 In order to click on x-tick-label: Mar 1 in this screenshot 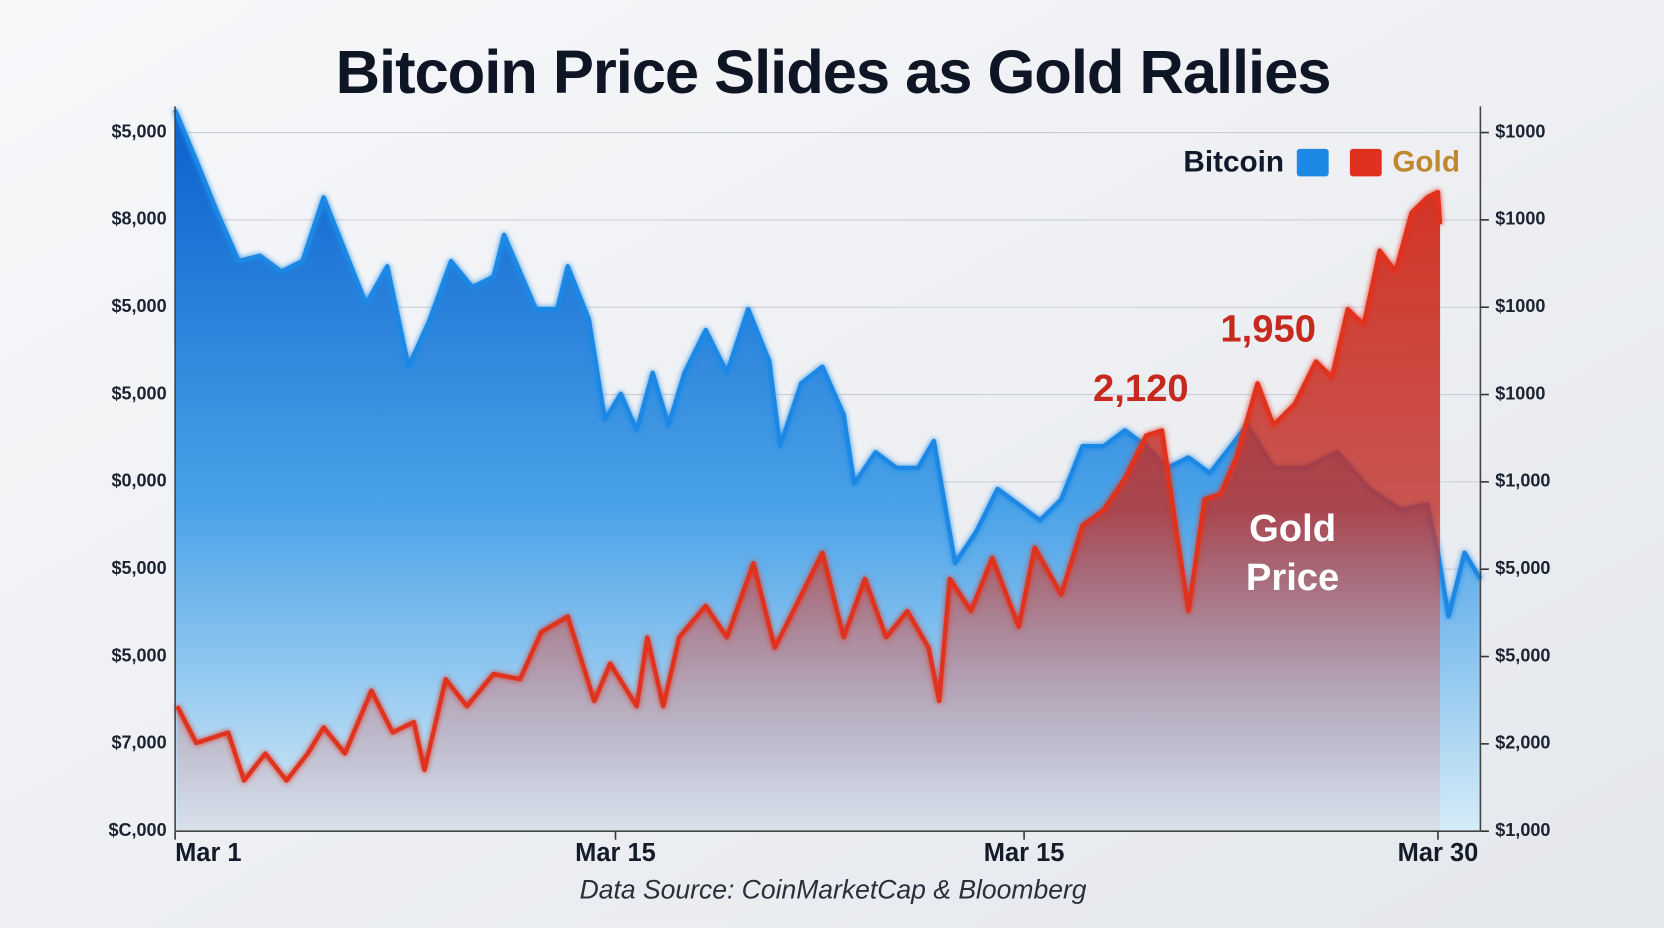, I will do `click(208, 853)`.